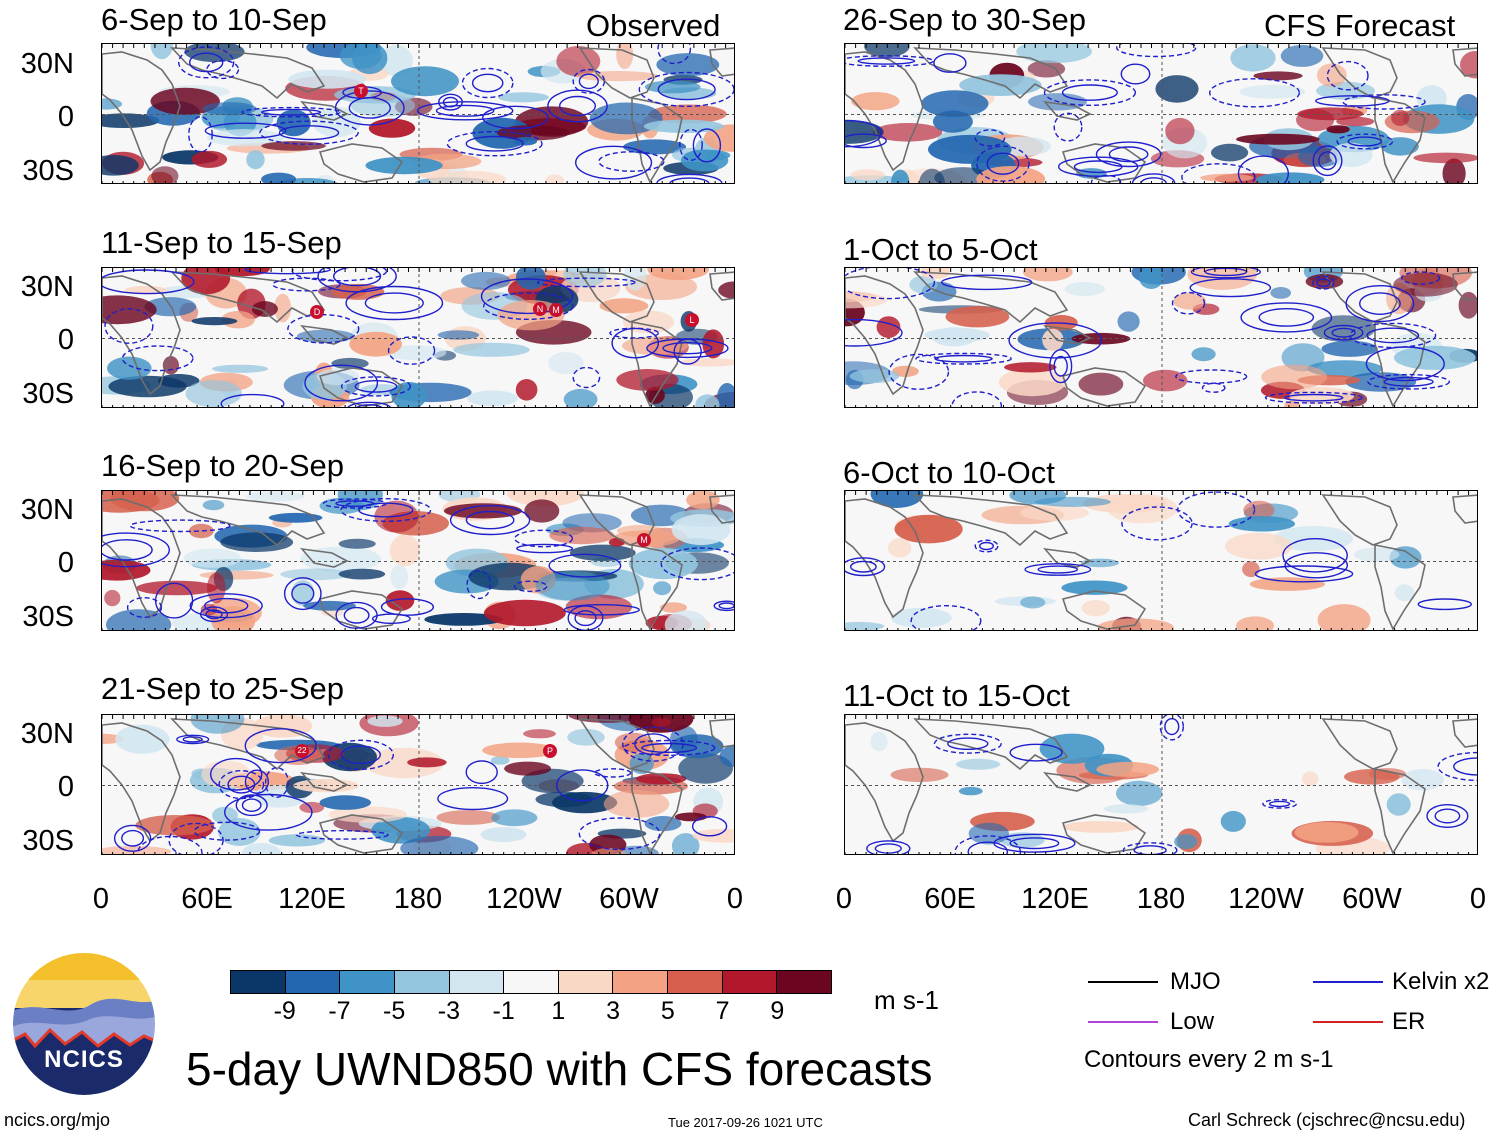  What do you see at coordinates (558, 1011) in the screenshot?
I see `colorbar-tick-label: 1` at bounding box center [558, 1011].